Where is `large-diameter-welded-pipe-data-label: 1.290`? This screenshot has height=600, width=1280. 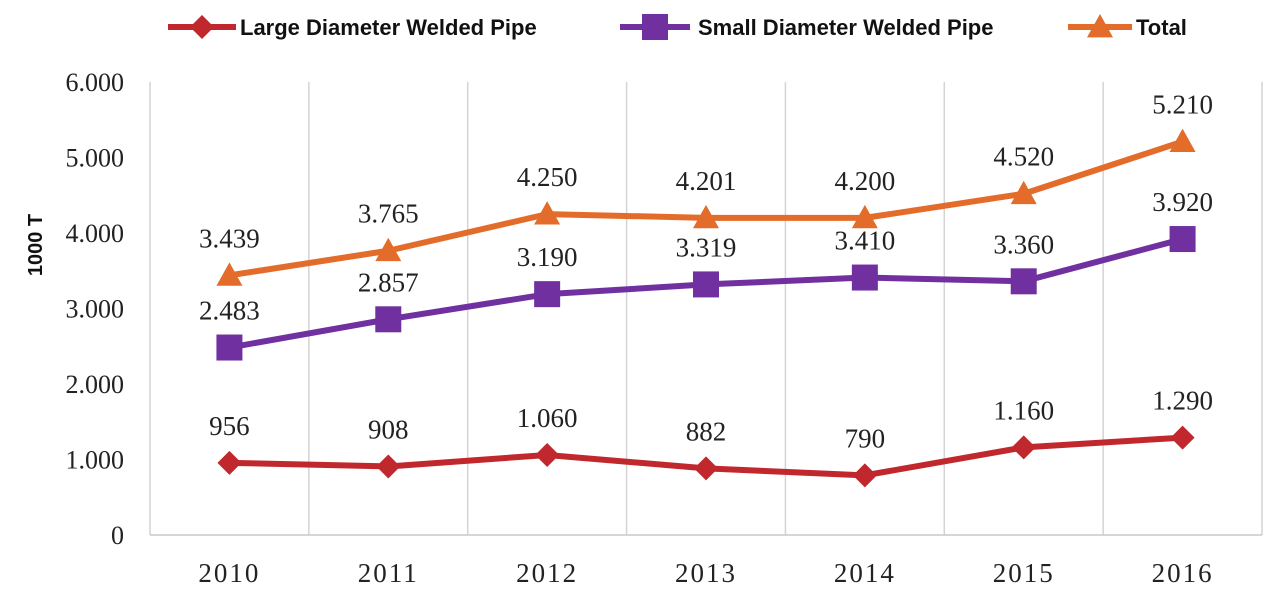 large-diameter-welded-pipe-data-label: 1.290 is located at coordinates (1182, 401).